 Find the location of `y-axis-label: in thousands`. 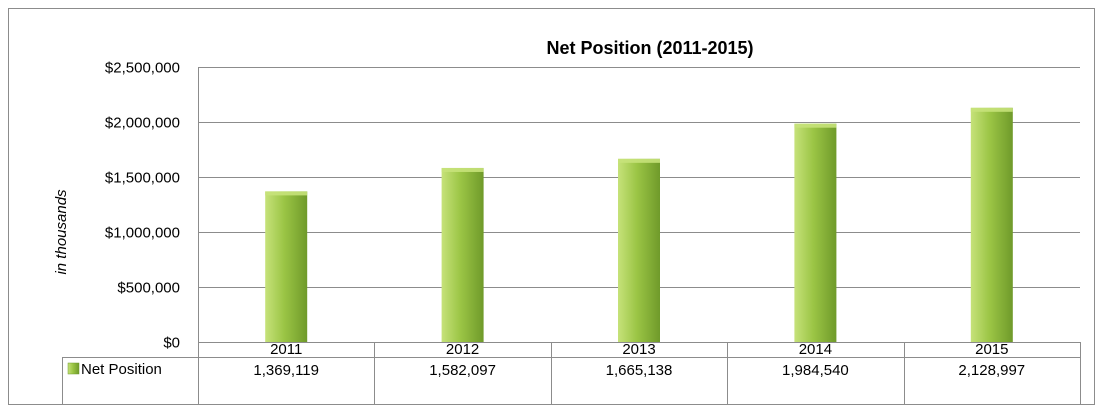

y-axis-label: in thousands is located at coordinates (61, 232).